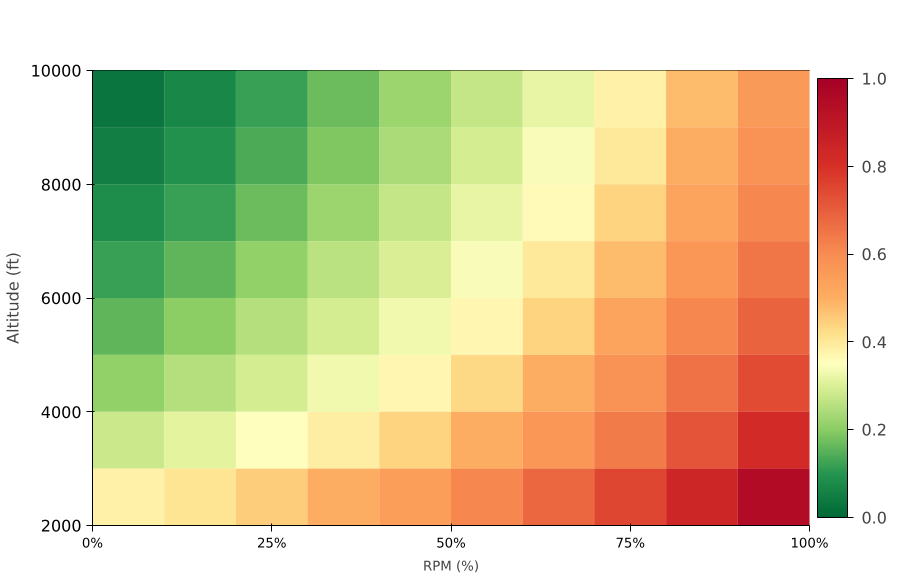  What do you see at coordinates (451, 567) in the screenshot?
I see `x-axis-title: RPM (%)` at bounding box center [451, 567].